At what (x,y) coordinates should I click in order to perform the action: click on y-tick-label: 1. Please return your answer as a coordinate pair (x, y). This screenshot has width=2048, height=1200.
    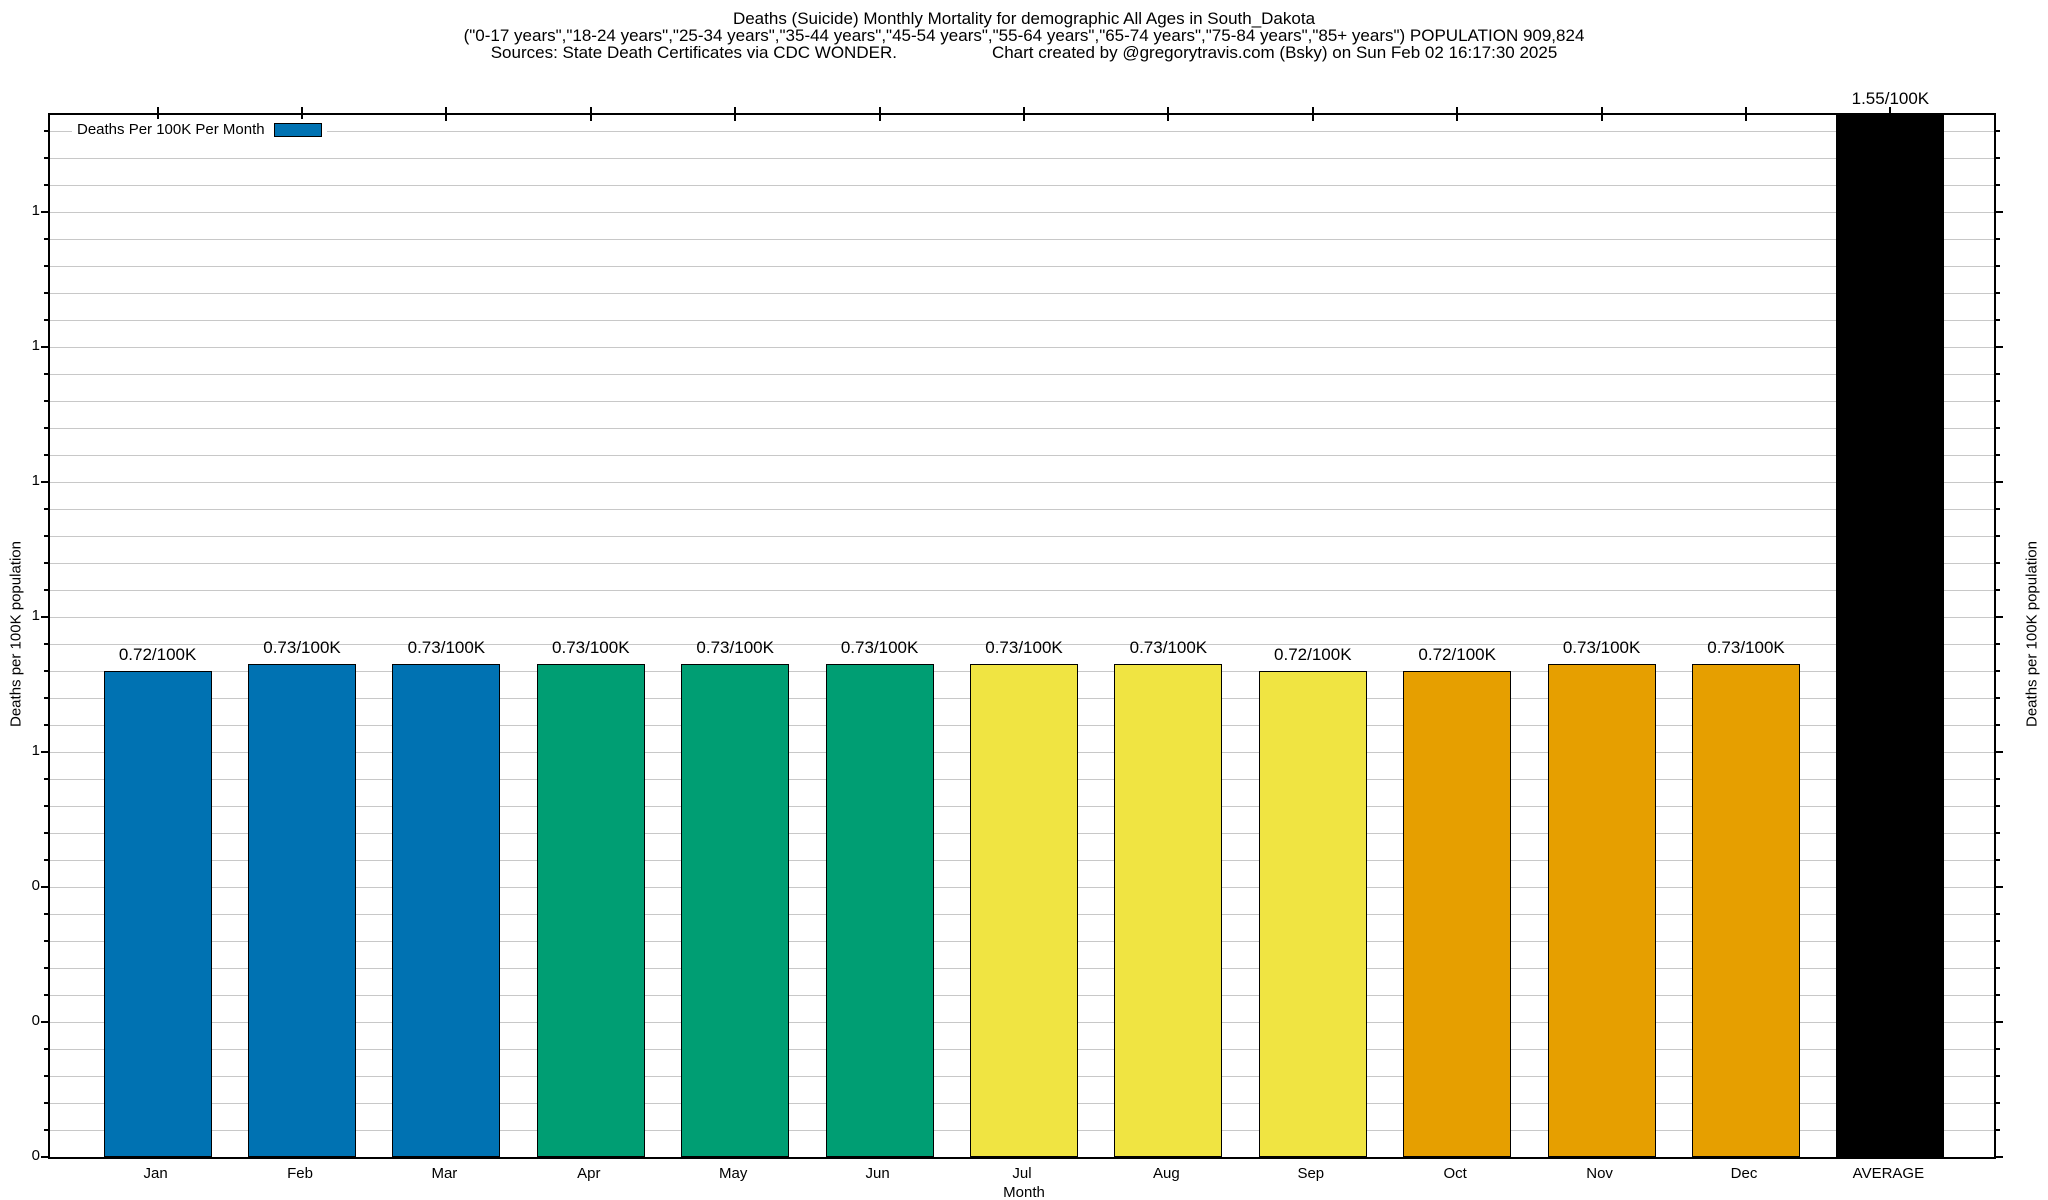
    Looking at the image, I should click on (35, 481).